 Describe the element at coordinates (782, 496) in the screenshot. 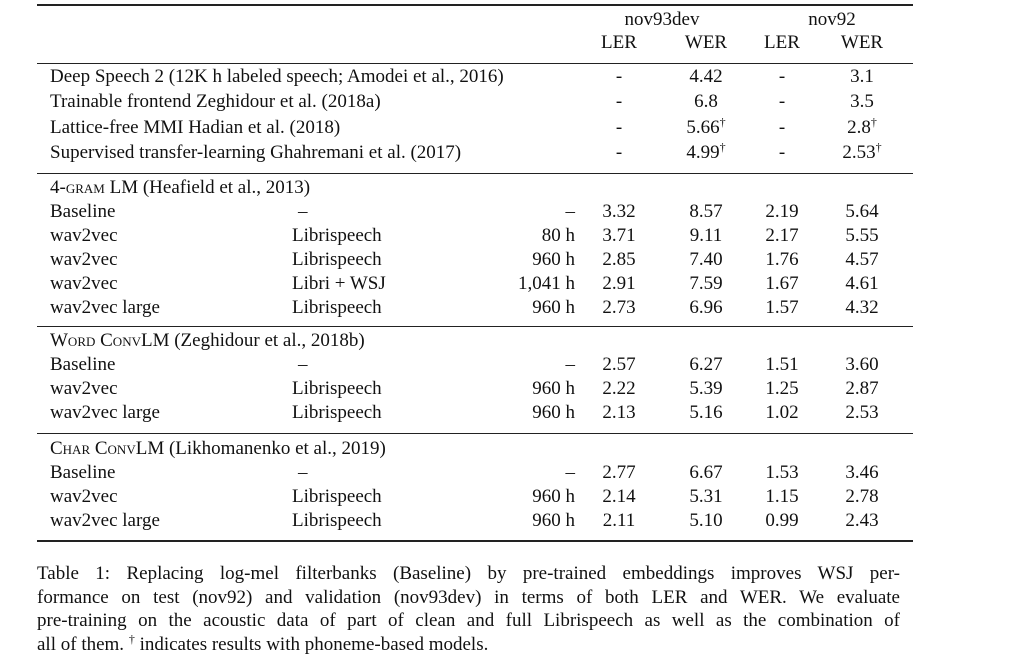

I see `cell: 1.15` at that location.